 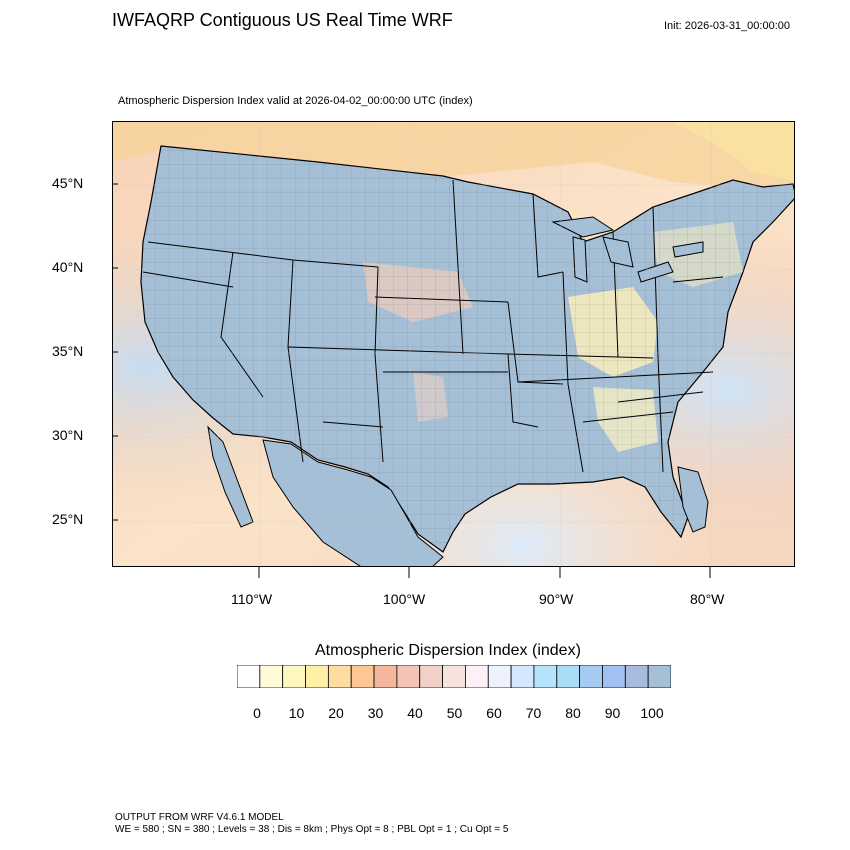 I want to click on legend-label: 40, so click(x=415, y=713).